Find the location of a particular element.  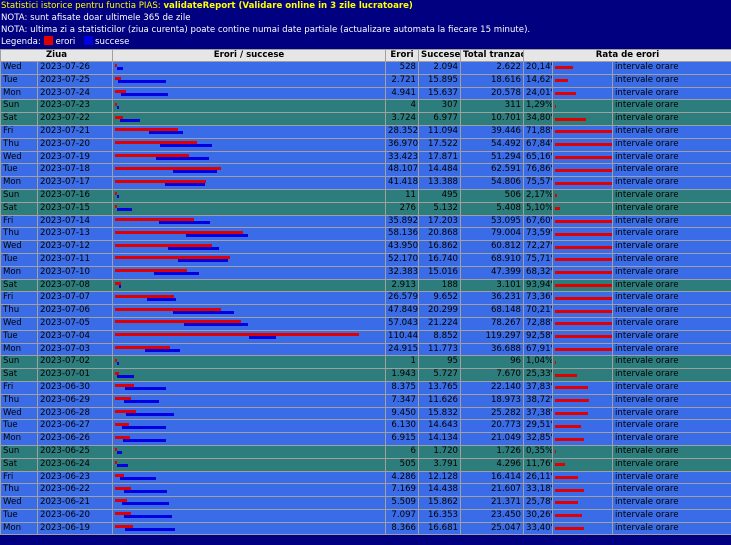

row-error-rate: 29,51% is located at coordinates (538, 426).